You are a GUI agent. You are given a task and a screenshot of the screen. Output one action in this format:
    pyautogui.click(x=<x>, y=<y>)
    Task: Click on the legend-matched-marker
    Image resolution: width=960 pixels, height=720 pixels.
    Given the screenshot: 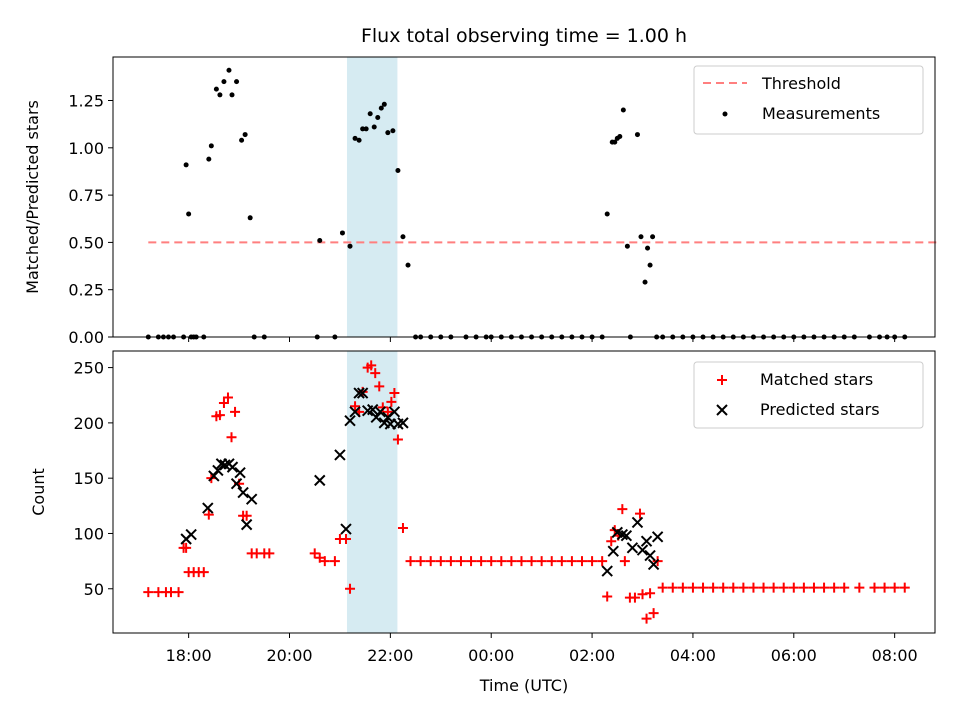 What is the action you would take?
    pyautogui.click(x=722, y=380)
    